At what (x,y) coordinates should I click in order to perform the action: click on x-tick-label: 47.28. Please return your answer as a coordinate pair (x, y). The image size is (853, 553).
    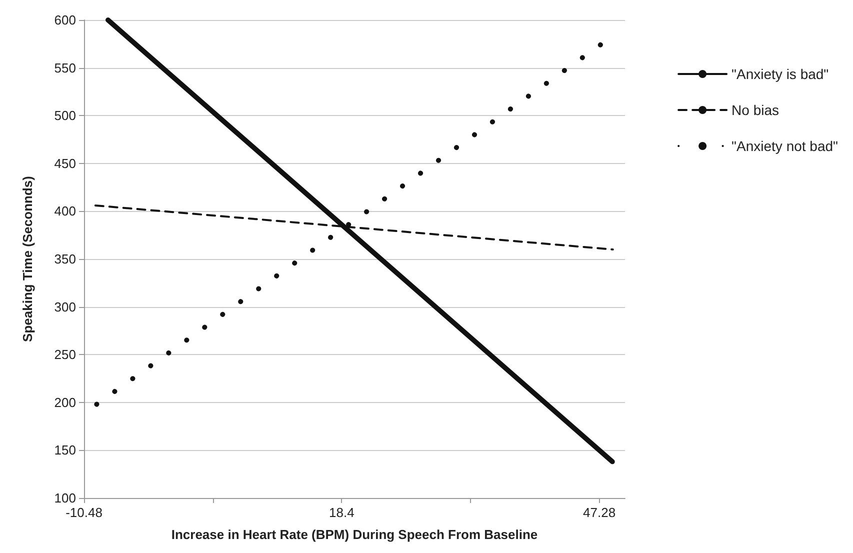
    Looking at the image, I should click on (599, 512).